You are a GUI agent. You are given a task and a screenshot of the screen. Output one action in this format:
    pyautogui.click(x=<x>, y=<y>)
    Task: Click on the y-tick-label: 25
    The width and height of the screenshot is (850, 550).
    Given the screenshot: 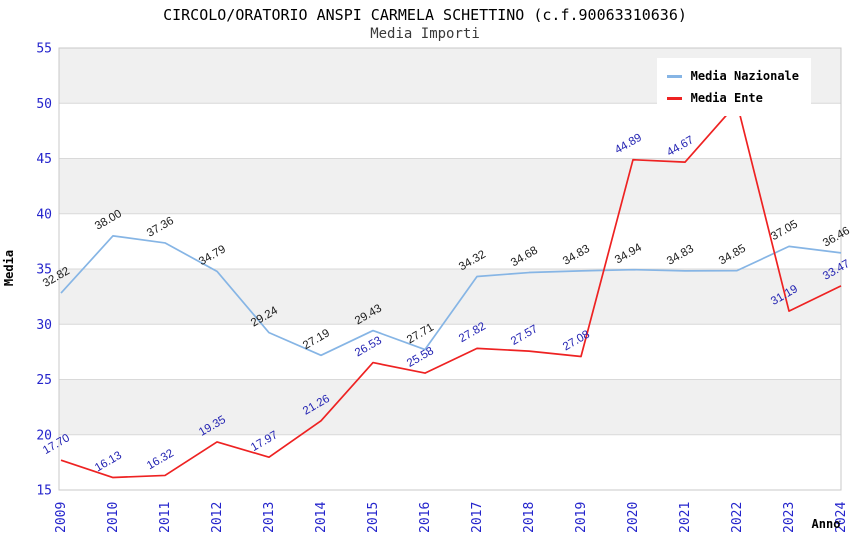 What is the action you would take?
    pyautogui.click(x=44, y=380)
    